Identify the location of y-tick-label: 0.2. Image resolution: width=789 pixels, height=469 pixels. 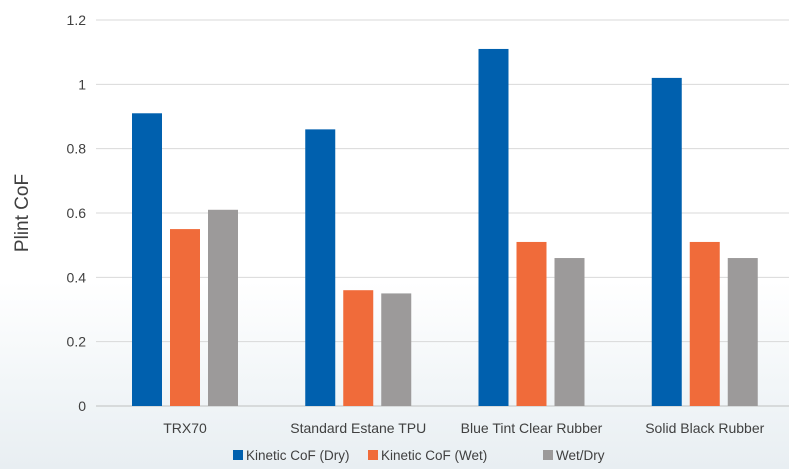
(77, 342).